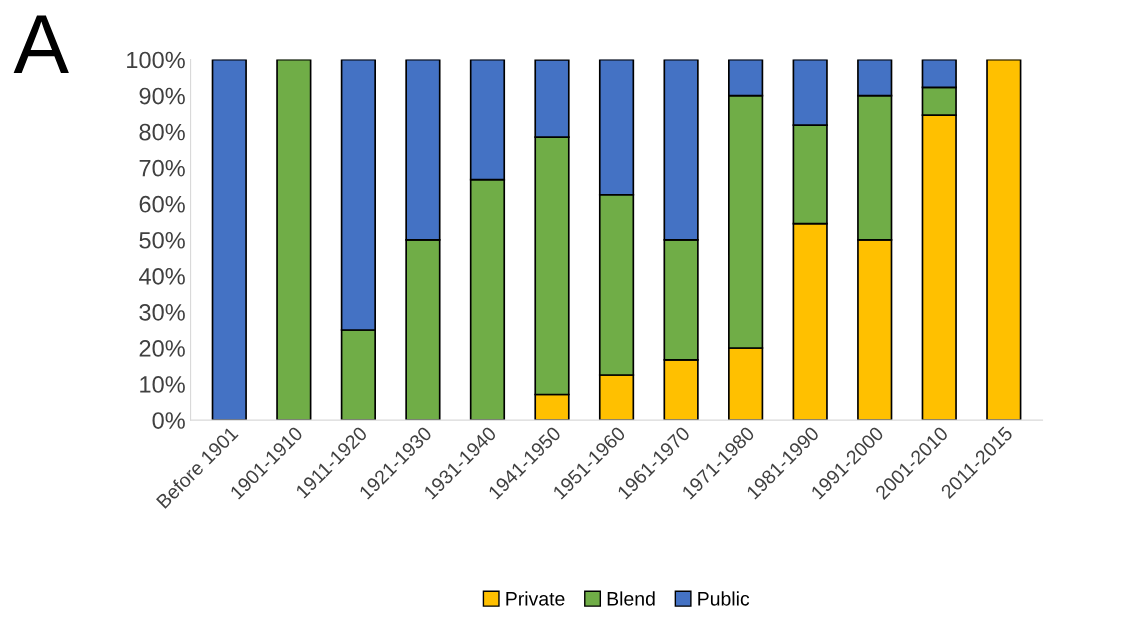 The width and height of the screenshot is (1121, 627). What do you see at coordinates (631, 598) in the screenshot?
I see `legend-label: Blend` at bounding box center [631, 598].